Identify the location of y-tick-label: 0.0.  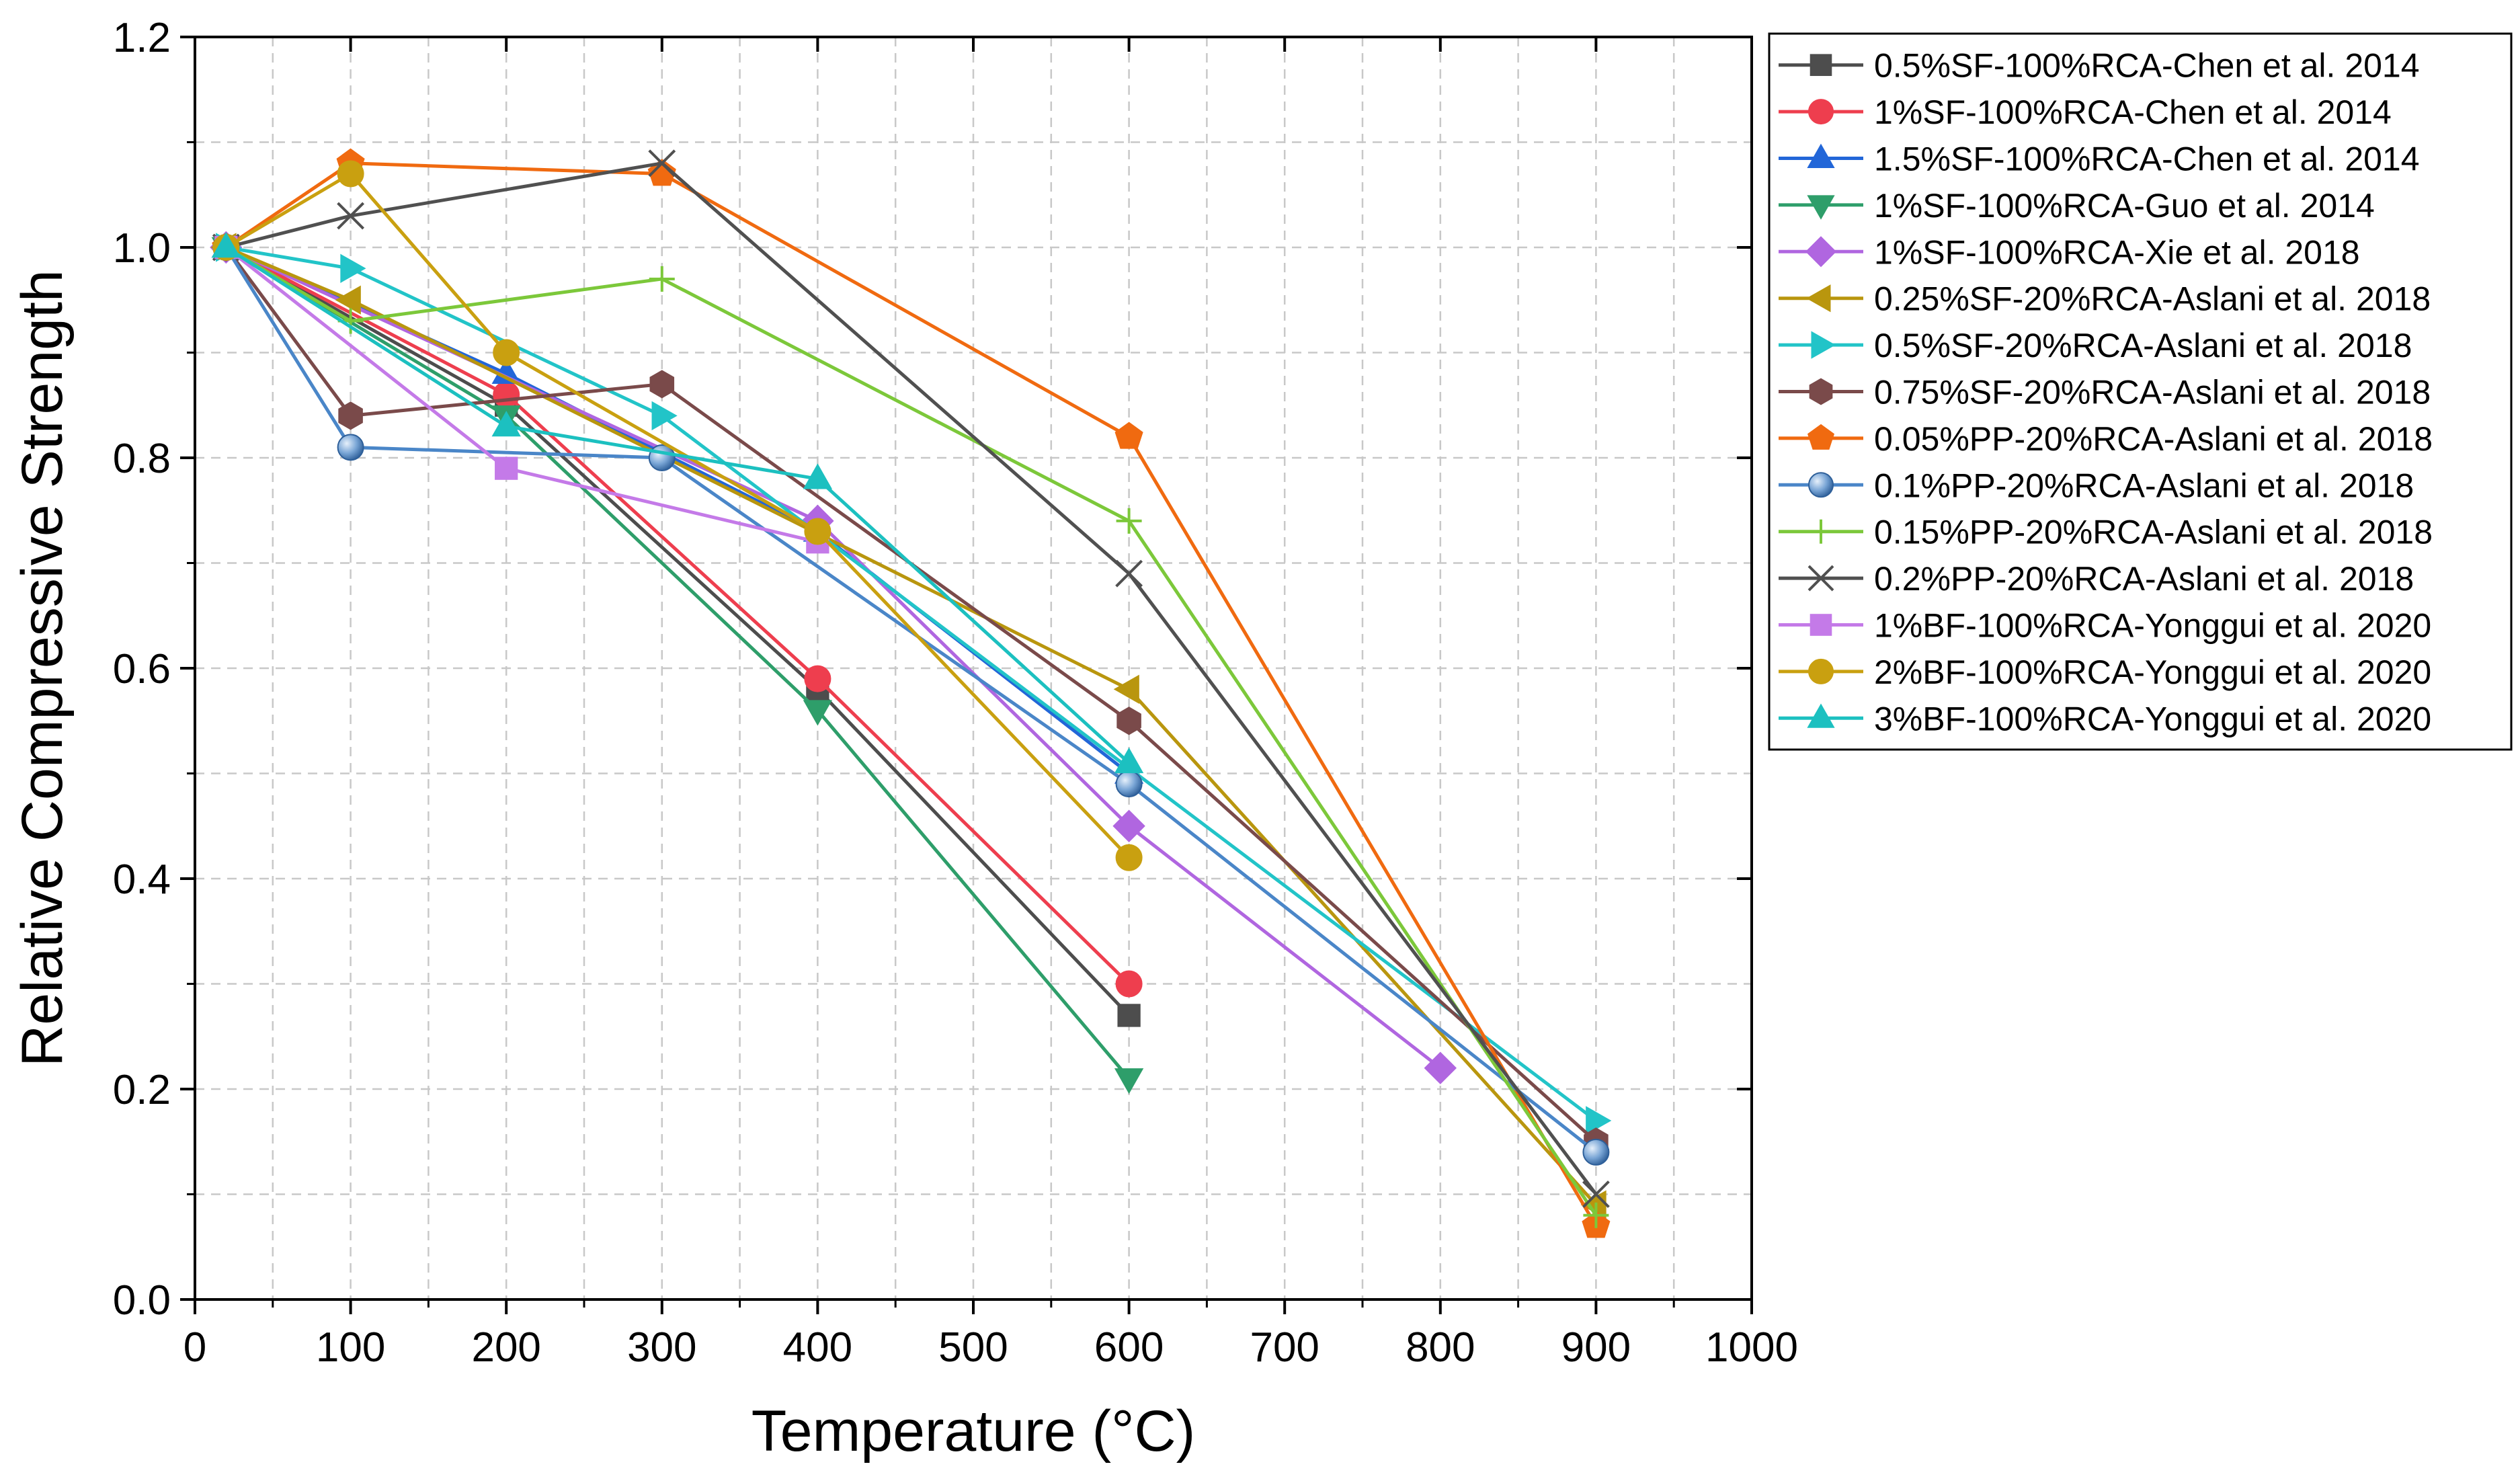
(142, 1300).